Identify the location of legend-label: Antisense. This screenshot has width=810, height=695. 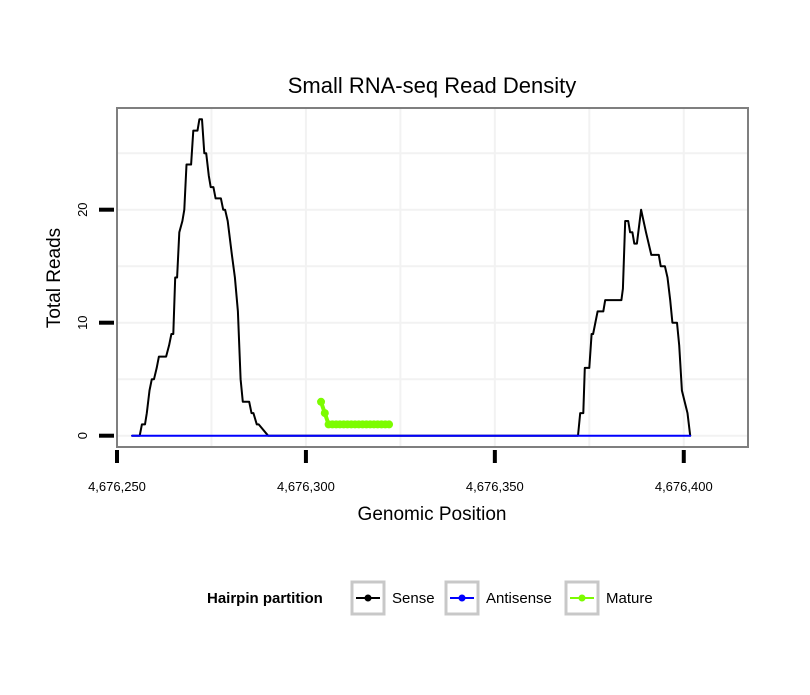
(519, 598).